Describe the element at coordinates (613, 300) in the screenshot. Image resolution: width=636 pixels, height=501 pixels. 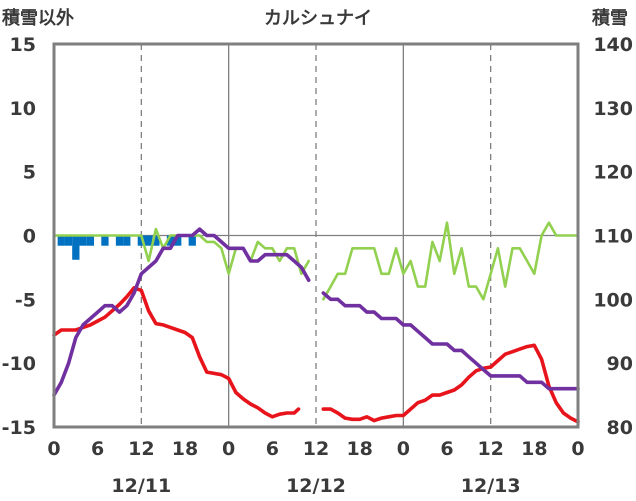
I see `right-tick-label: 100` at that location.